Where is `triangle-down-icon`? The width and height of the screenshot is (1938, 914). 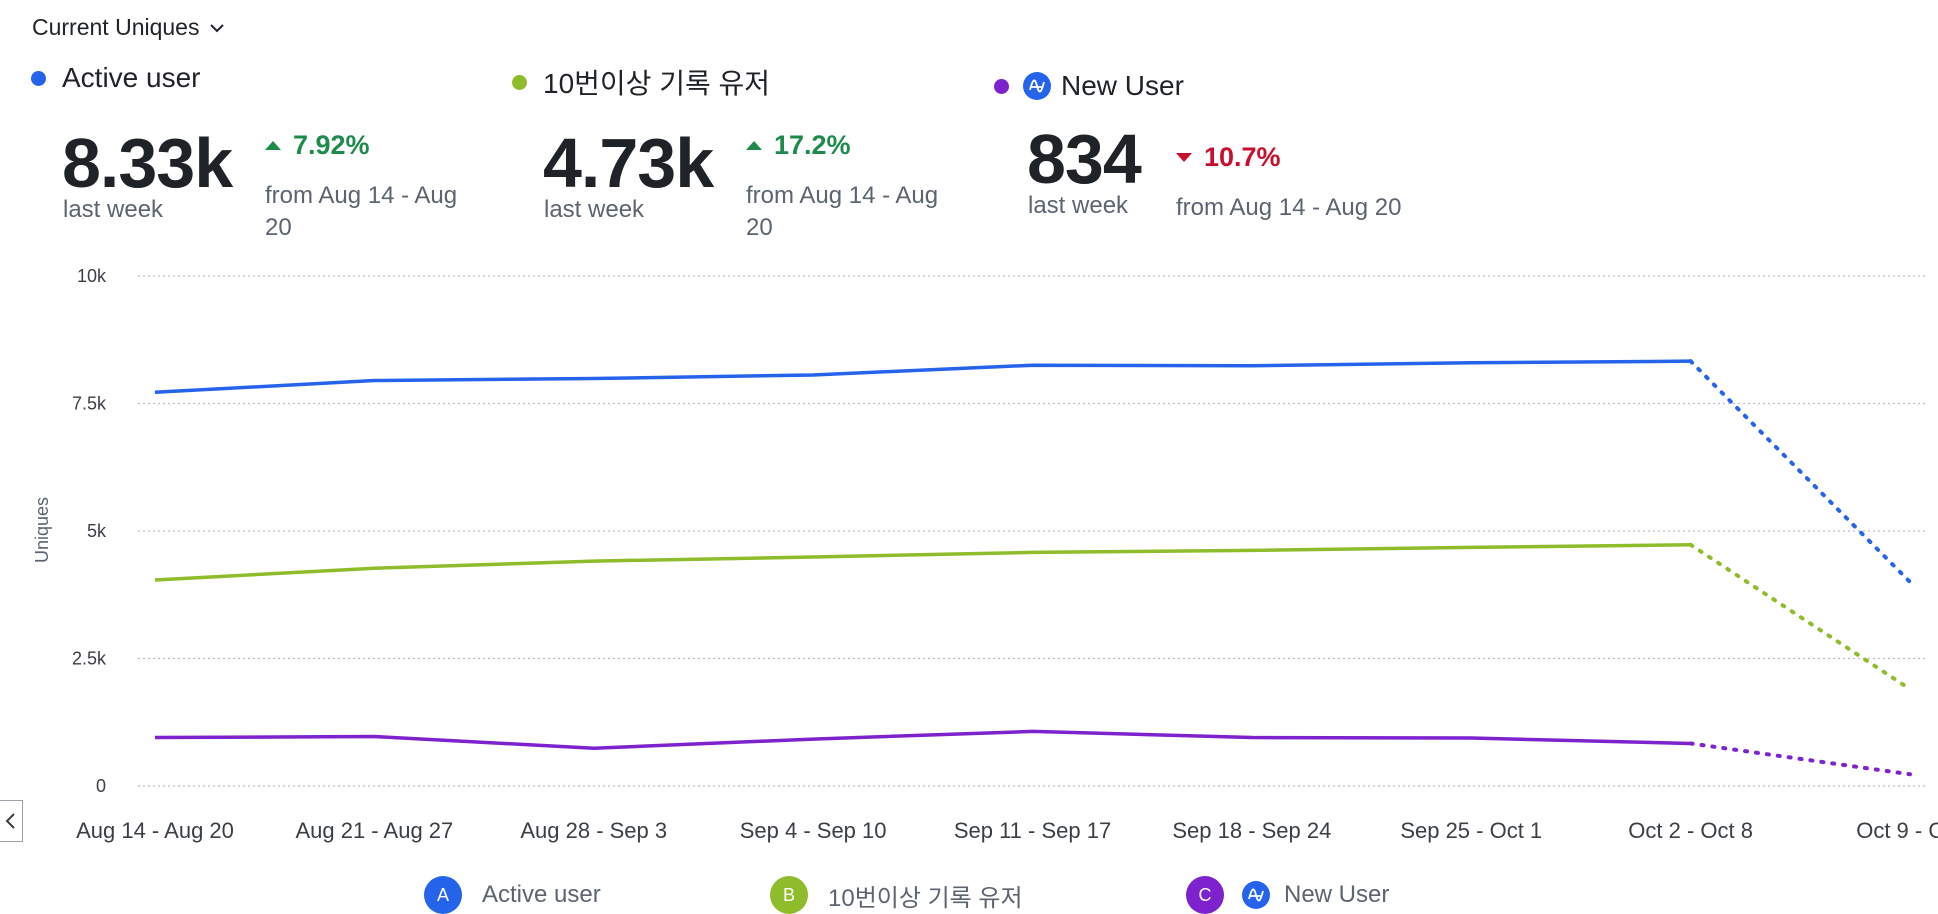
triangle-down-icon is located at coordinates (1184, 157).